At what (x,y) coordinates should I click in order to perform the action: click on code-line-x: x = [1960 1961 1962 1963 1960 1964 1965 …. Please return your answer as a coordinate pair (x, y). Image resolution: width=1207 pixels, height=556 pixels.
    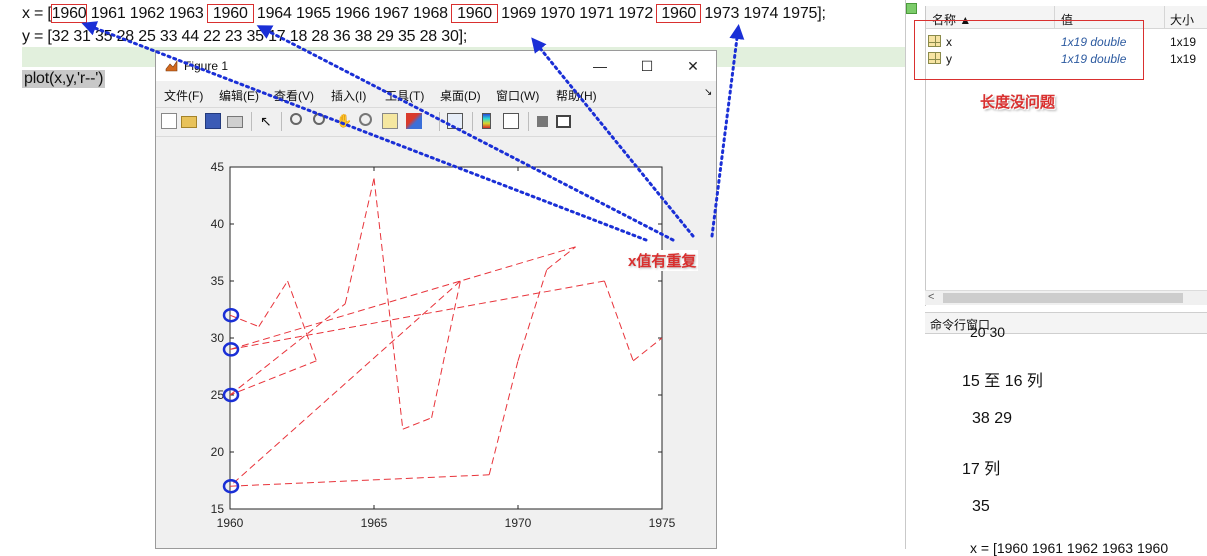
    Looking at the image, I should click on (424, 13).